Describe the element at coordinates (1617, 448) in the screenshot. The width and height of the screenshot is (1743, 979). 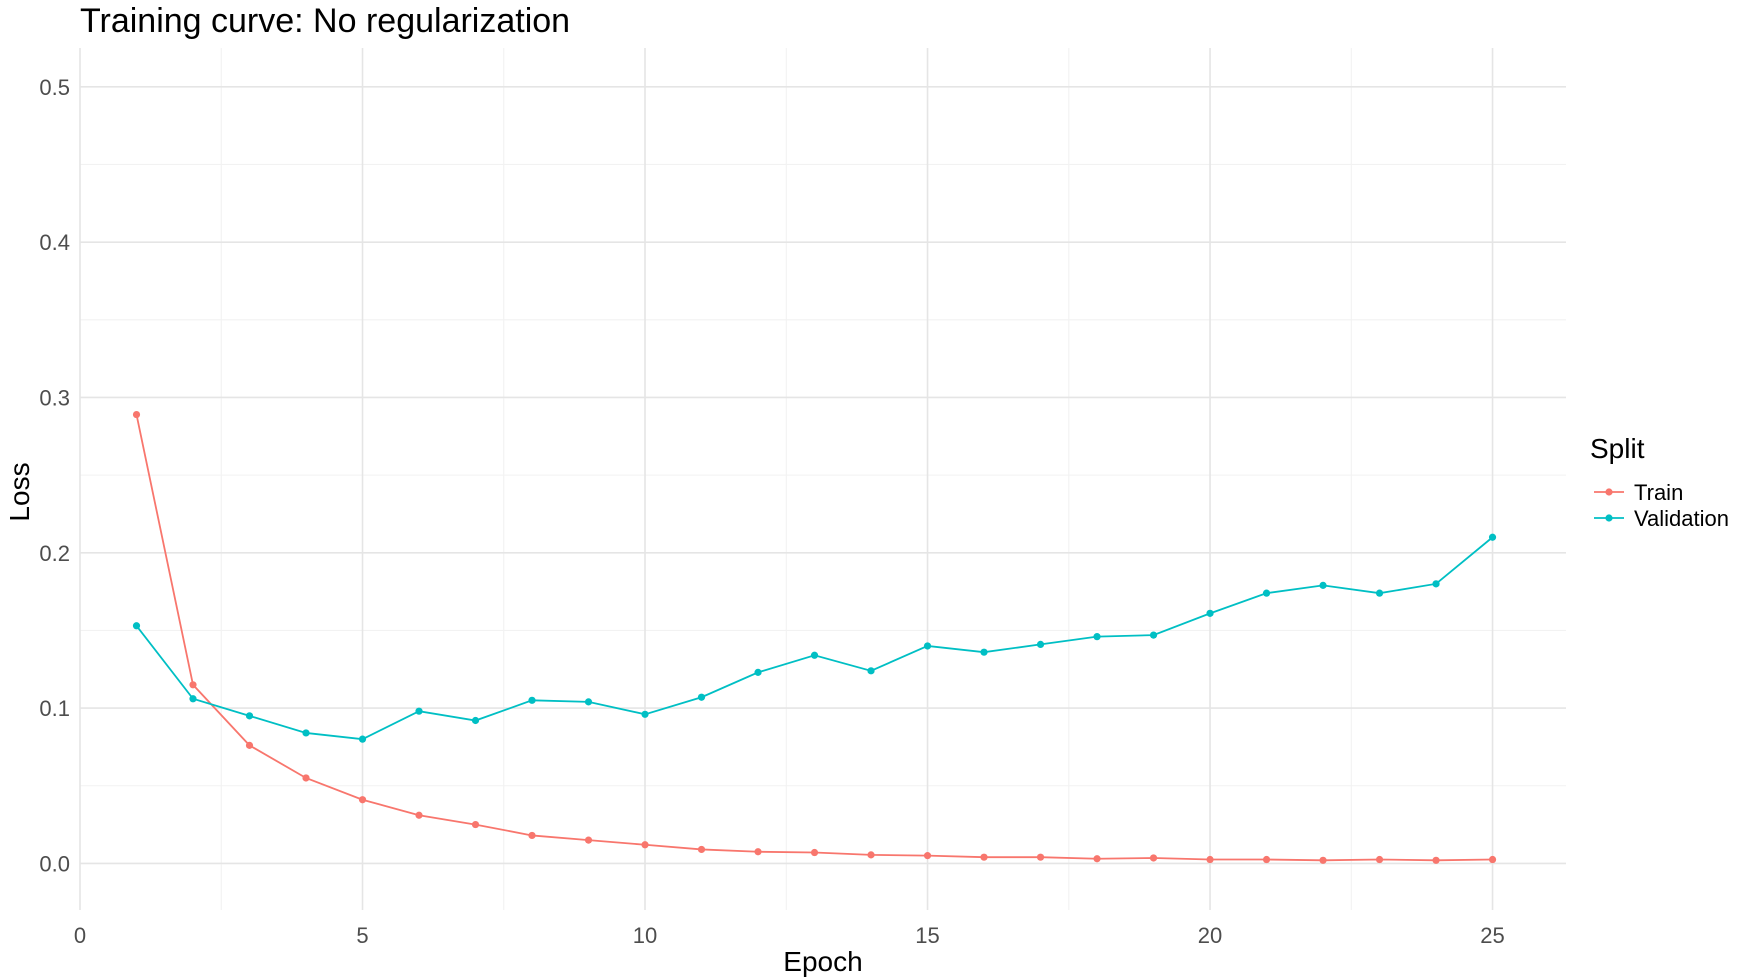
I see `legend-title: Split` at that location.